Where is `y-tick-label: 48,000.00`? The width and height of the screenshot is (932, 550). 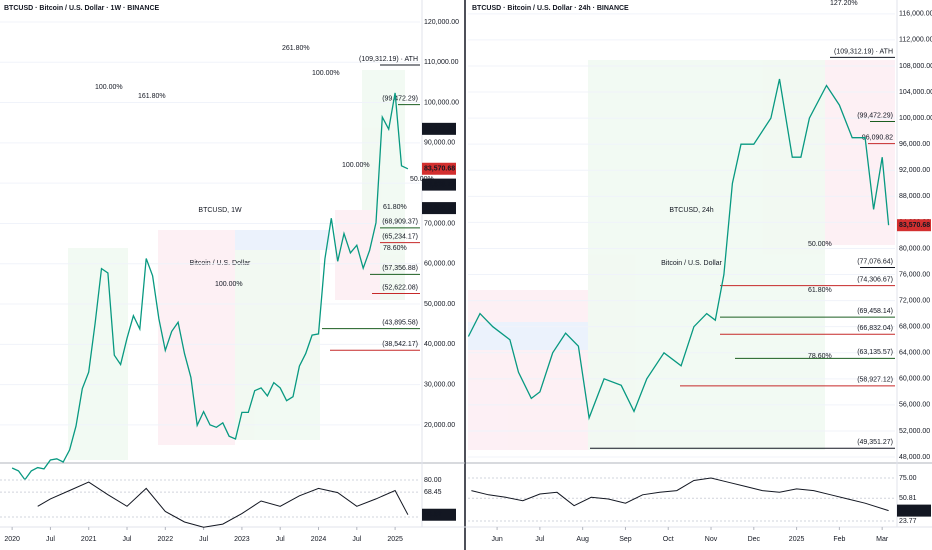 y-tick-label: 48,000.00 is located at coordinates (914, 457).